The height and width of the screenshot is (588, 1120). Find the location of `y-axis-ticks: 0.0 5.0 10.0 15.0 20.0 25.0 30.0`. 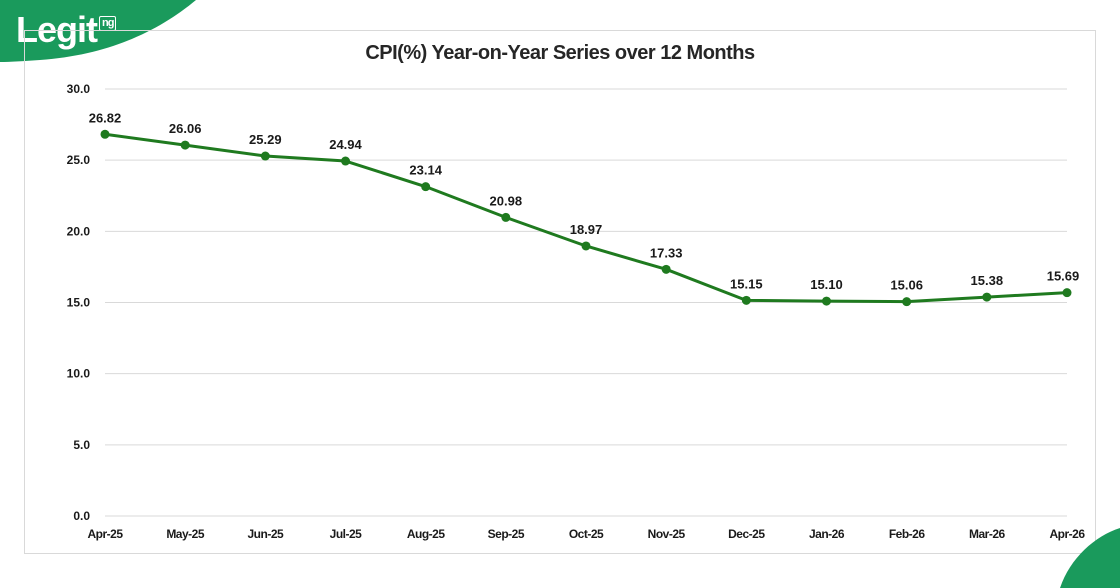

y-axis-ticks: 0.0 5.0 10.0 15.0 20.0 25.0 30.0 is located at coordinates (79, 302).